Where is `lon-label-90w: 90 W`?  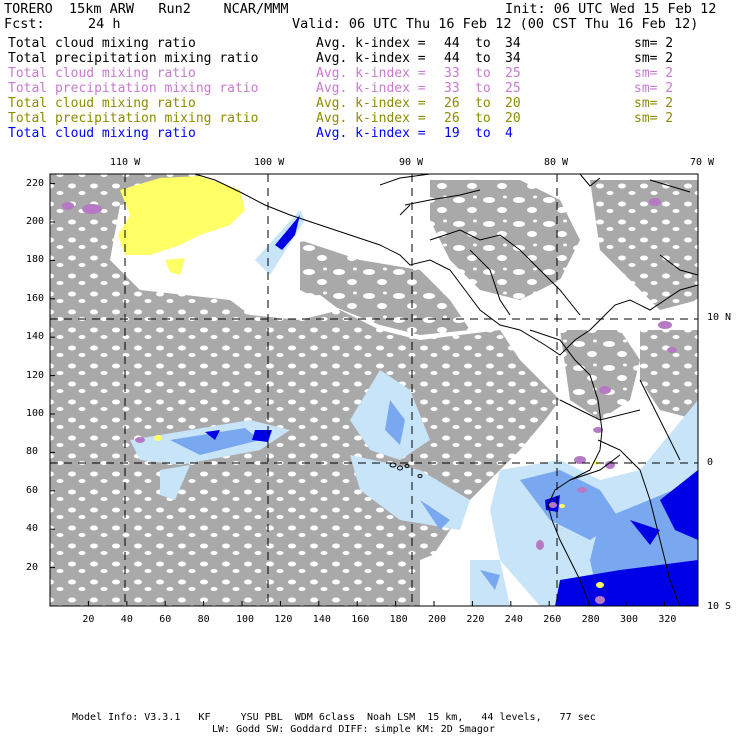
lon-label-90w: 90 W is located at coordinates (411, 162).